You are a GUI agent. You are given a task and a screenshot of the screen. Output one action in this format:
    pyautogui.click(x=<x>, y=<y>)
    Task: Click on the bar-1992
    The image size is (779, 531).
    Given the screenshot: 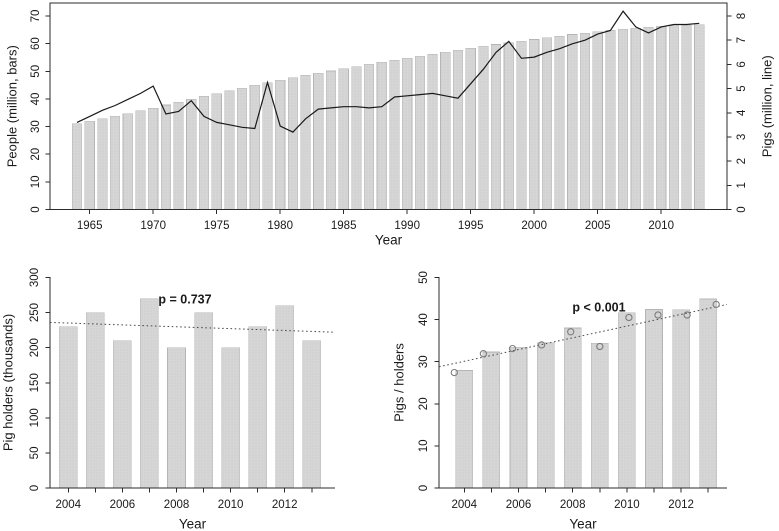 What is the action you would take?
    pyautogui.click(x=432, y=131)
    